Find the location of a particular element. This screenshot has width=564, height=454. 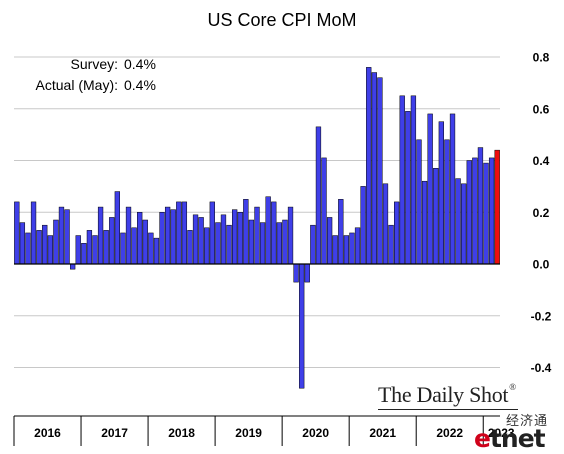

chart-title: US Core CPI MoM is located at coordinates (282, 20).